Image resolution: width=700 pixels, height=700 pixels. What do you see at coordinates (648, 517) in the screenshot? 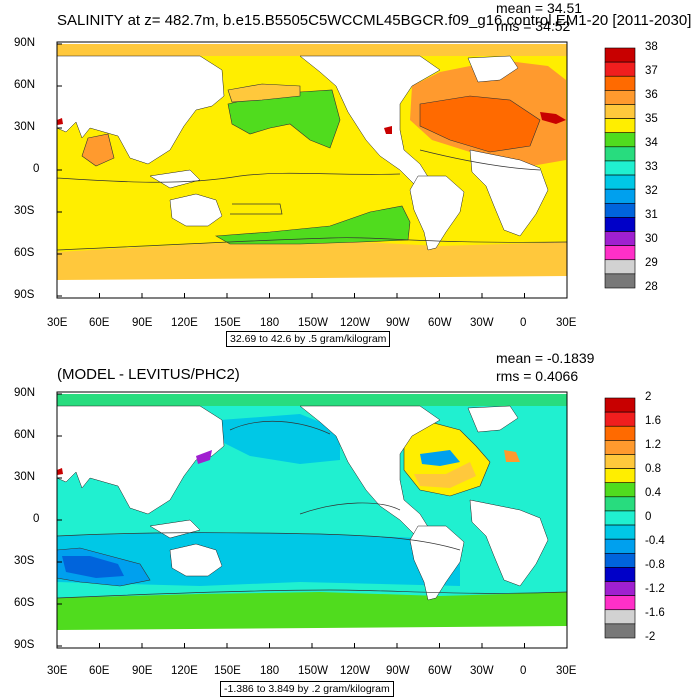
I see `colorbar-tick-label: 0` at bounding box center [648, 517].